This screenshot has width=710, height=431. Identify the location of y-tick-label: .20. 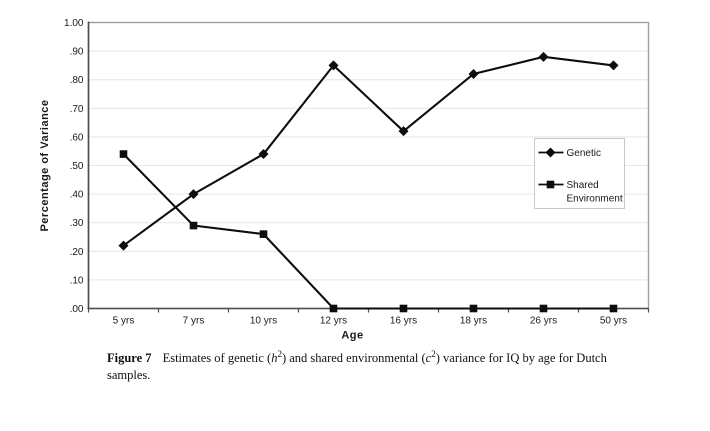
(77, 252).